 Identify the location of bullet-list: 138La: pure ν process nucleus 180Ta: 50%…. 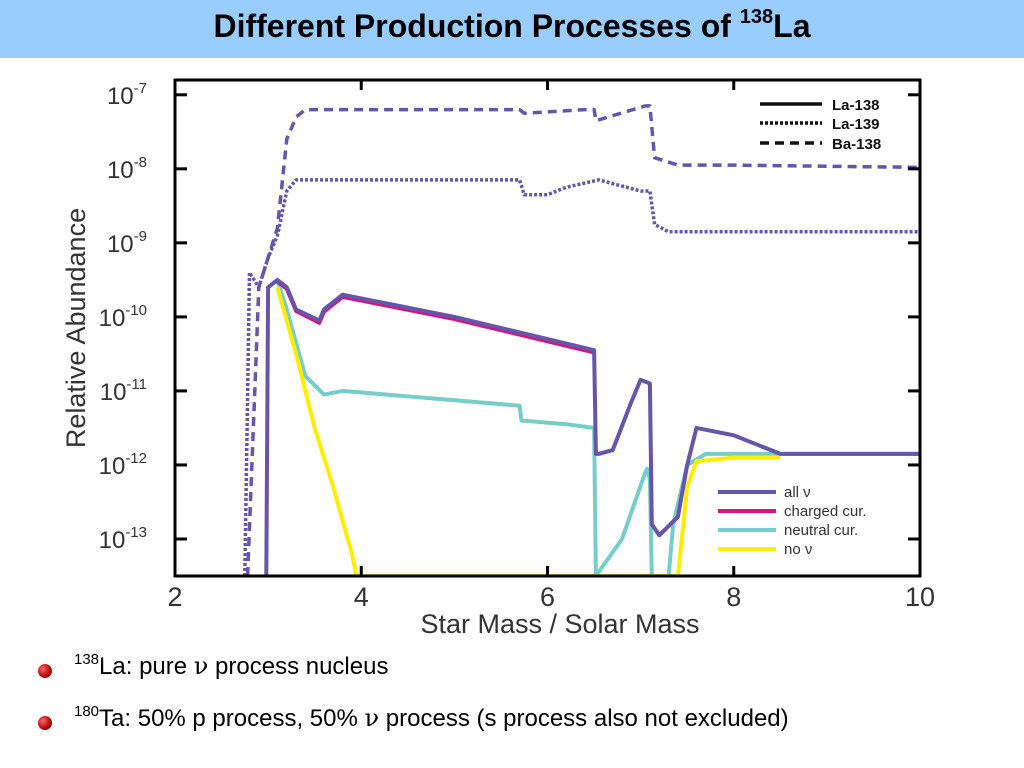
(528, 702).